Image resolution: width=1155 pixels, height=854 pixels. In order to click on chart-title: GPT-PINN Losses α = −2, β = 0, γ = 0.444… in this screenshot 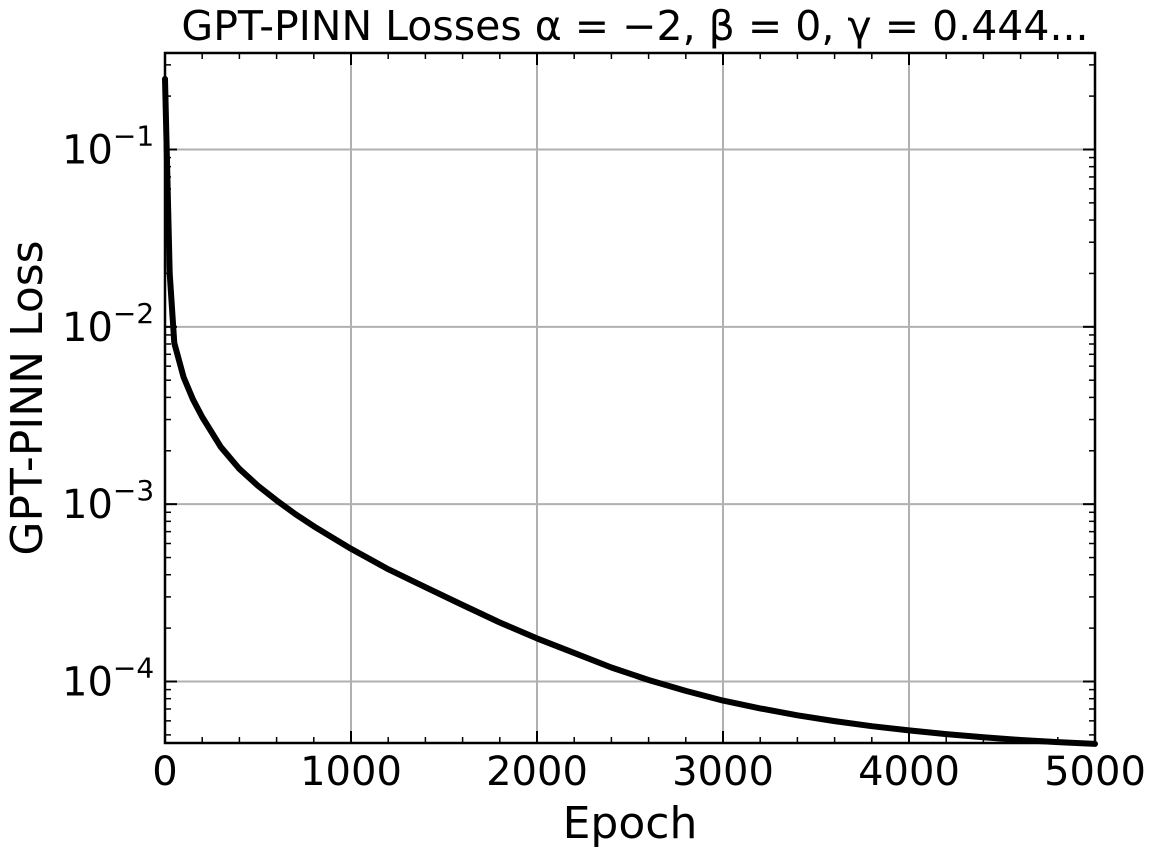, I will do `click(634, 26)`.